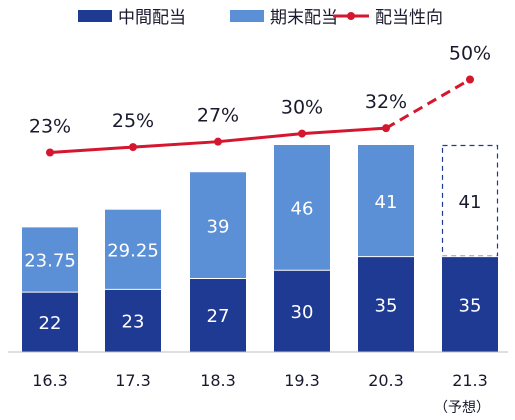  Describe the element at coordinates (428, 104) in the screenshot. I see `payout-line-forecast` at that location.